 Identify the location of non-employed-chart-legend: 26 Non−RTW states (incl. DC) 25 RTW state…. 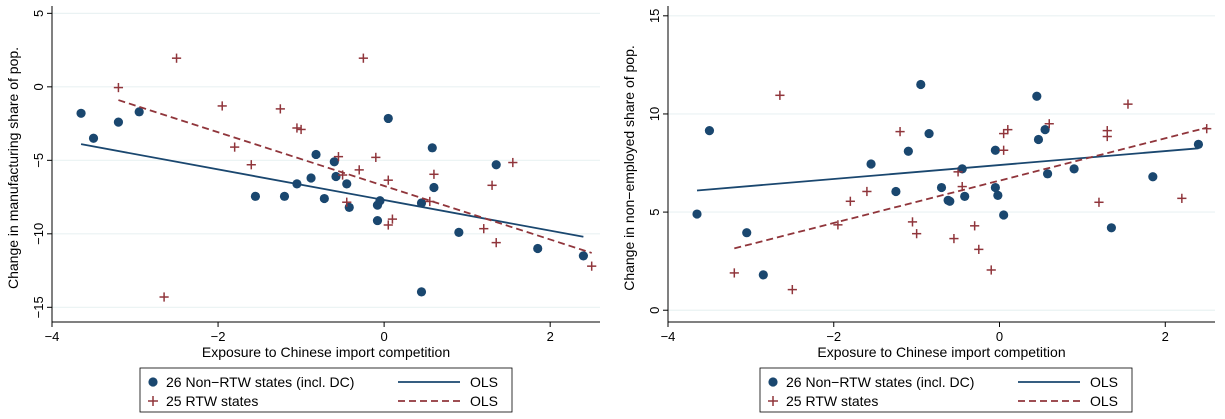
(946, 390).